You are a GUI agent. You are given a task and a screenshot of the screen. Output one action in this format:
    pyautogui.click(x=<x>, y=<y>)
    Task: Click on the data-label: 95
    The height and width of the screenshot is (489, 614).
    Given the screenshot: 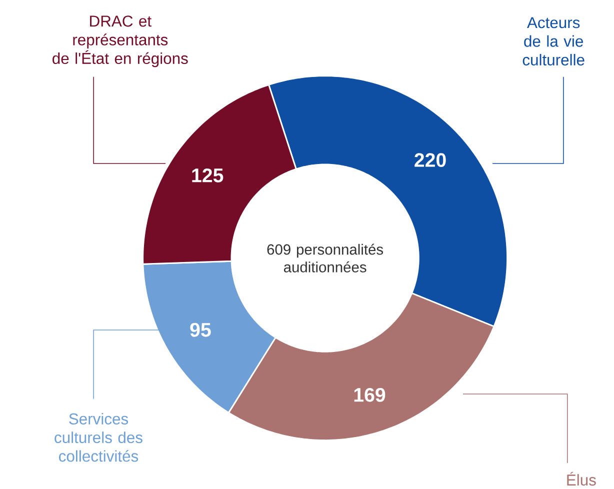 What is the action you would take?
    pyautogui.click(x=200, y=330)
    